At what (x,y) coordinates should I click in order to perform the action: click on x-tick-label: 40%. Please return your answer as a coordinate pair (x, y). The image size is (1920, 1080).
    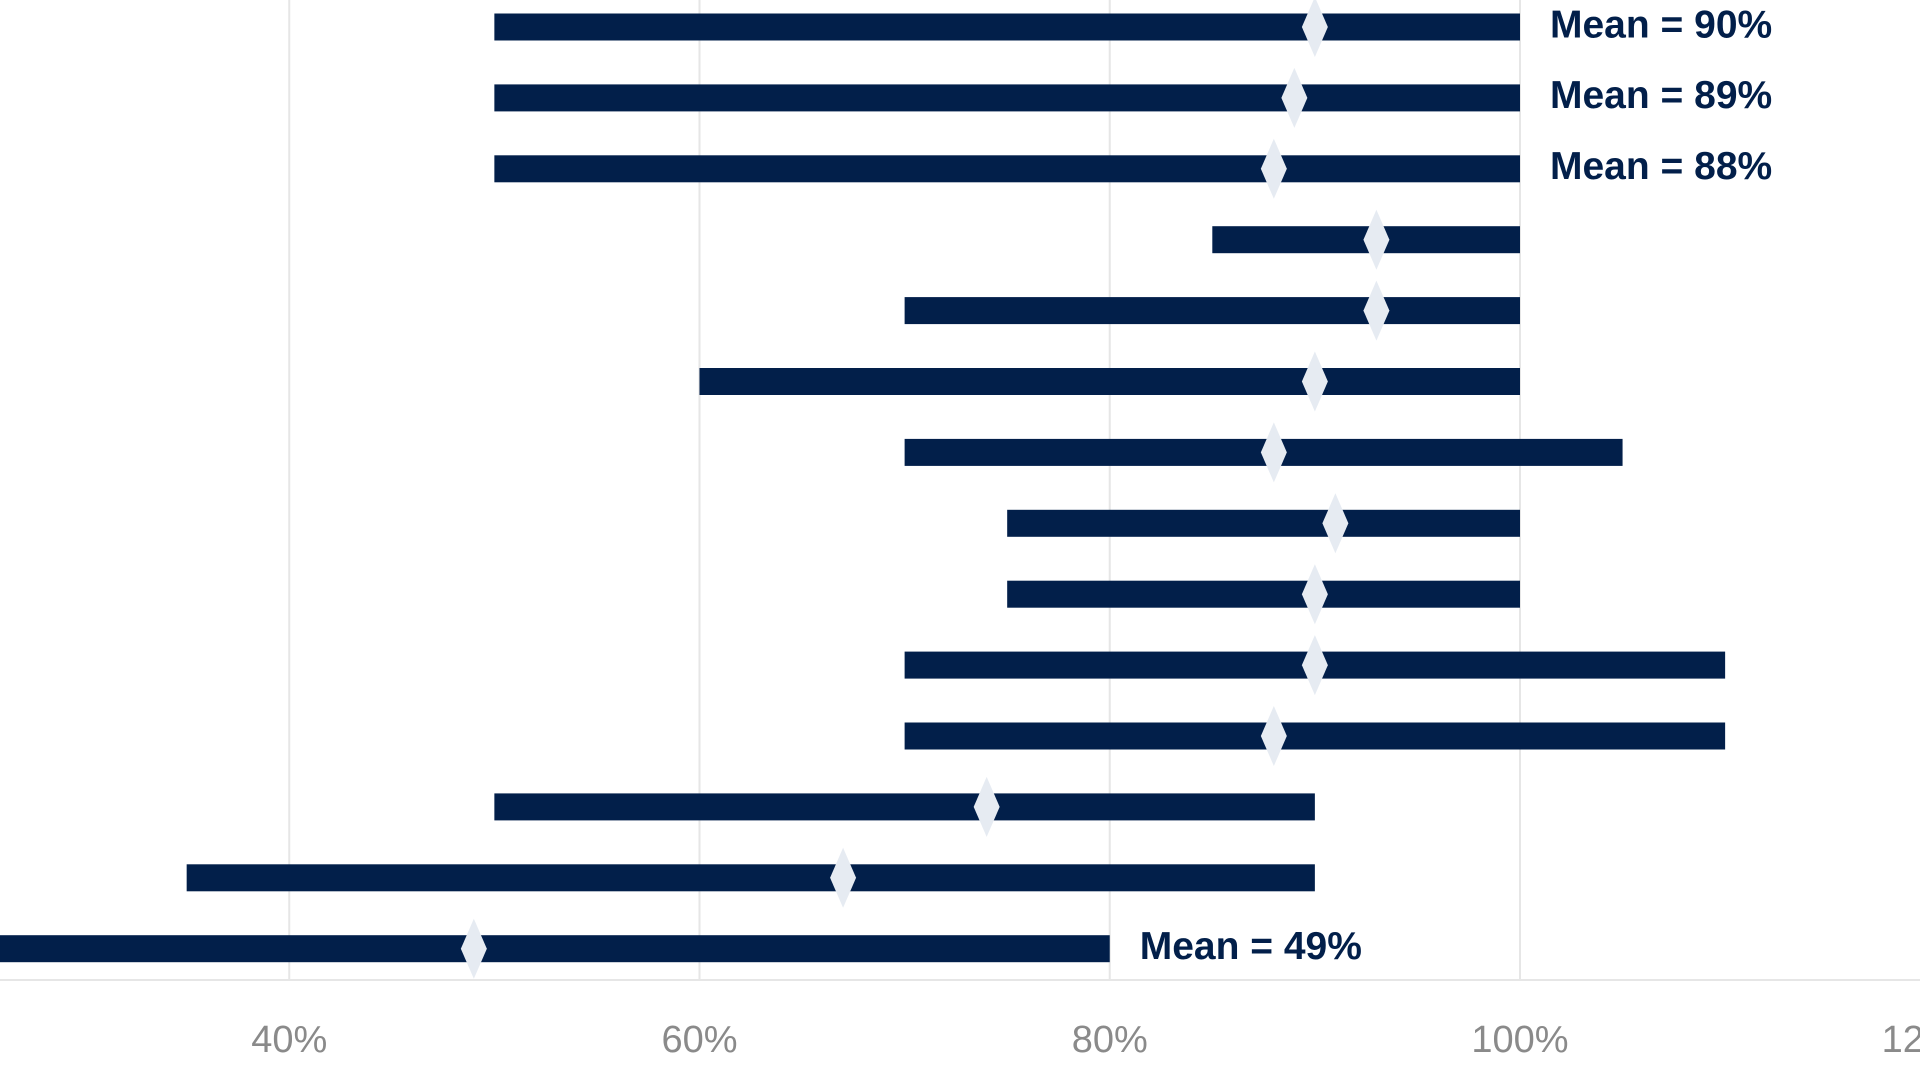
    Looking at the image, I should click on (289, 1040).